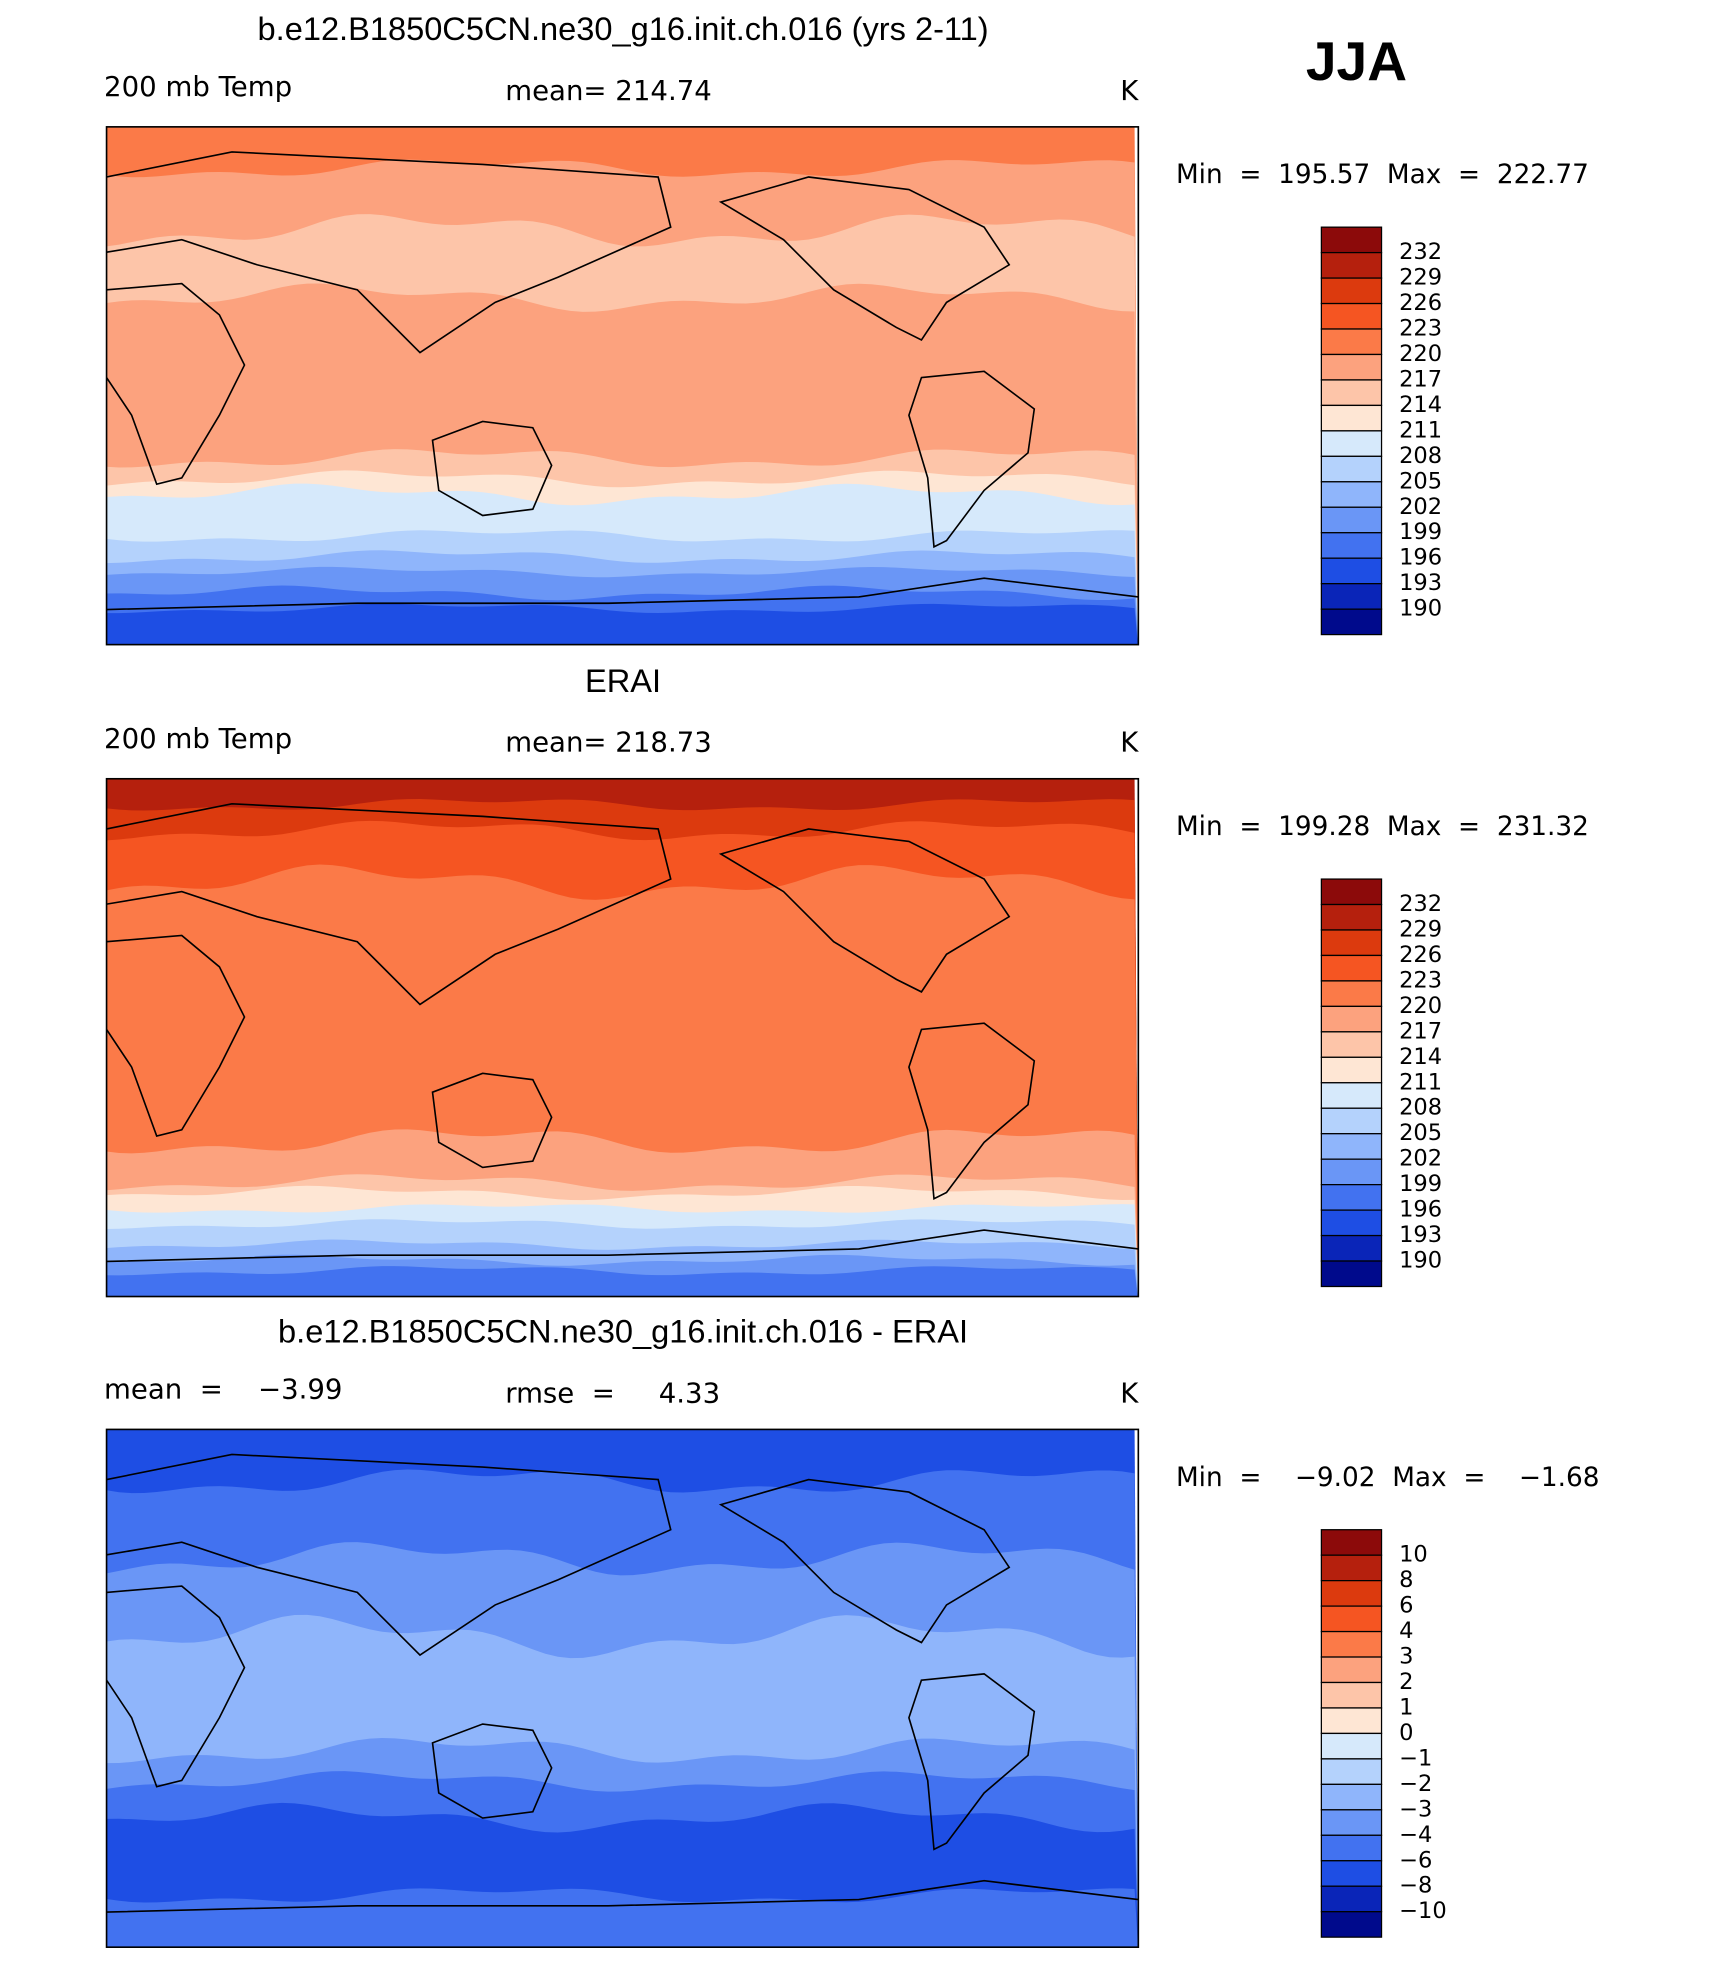 Image resolution: width=1710 pixels, height=1975 pixels. Describe the element at coordinates (223, 1389) in the screenshot. I see `panel-left-label: mean = −3.99` at that location.